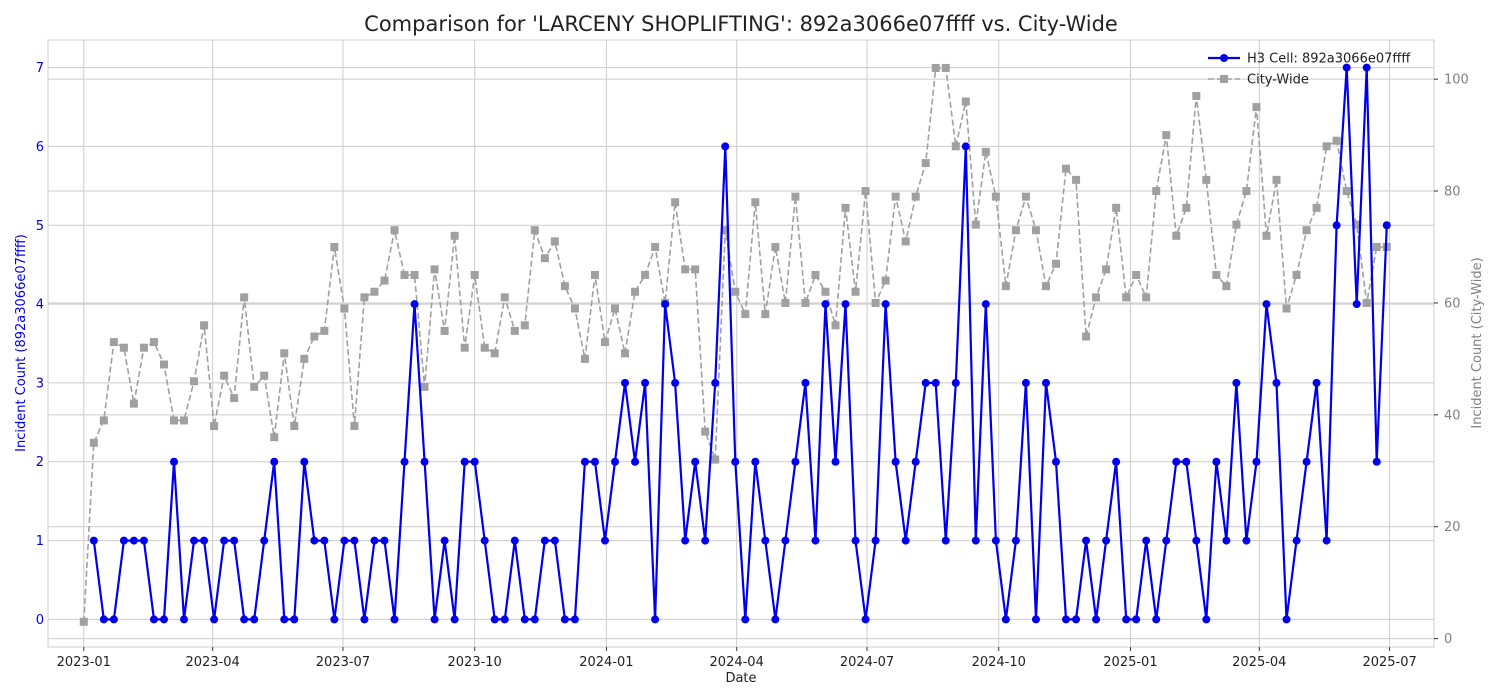 The height and width of the screenshot is (700, 1500). Describe the element at coordinates (1389, 662) in the screenshot. I see `x-tick-label: 2025-07` at that location.